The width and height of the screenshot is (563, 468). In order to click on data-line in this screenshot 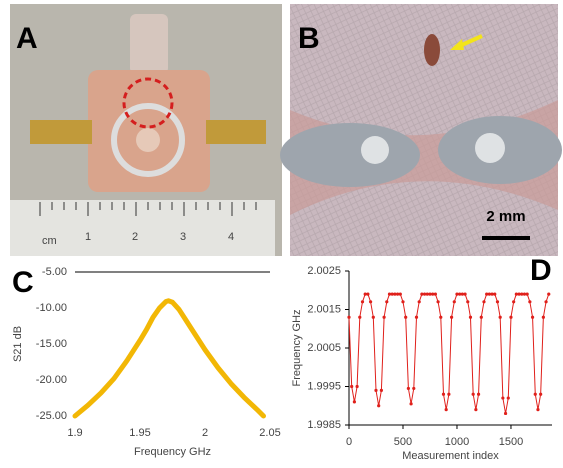, I will do `click(169, 358)`.